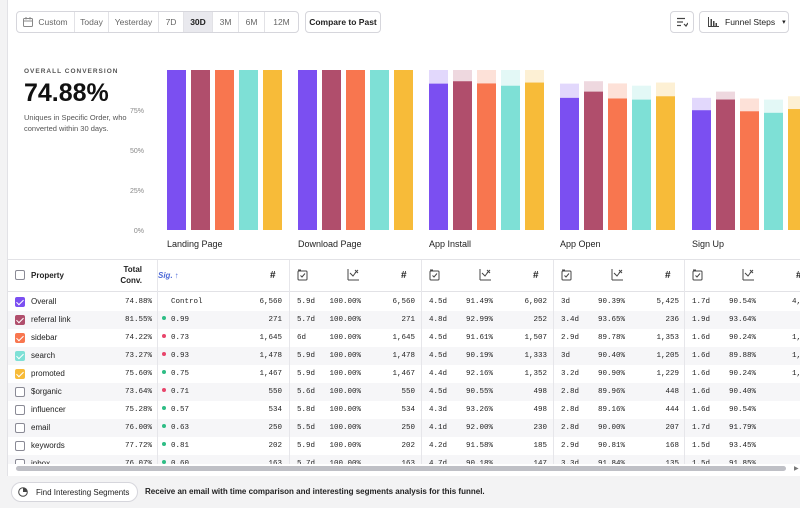 The image size is (800, 508). Describe the element at coordinates (47, 275) in the screenshot. I see `header-property: Property` at that location.